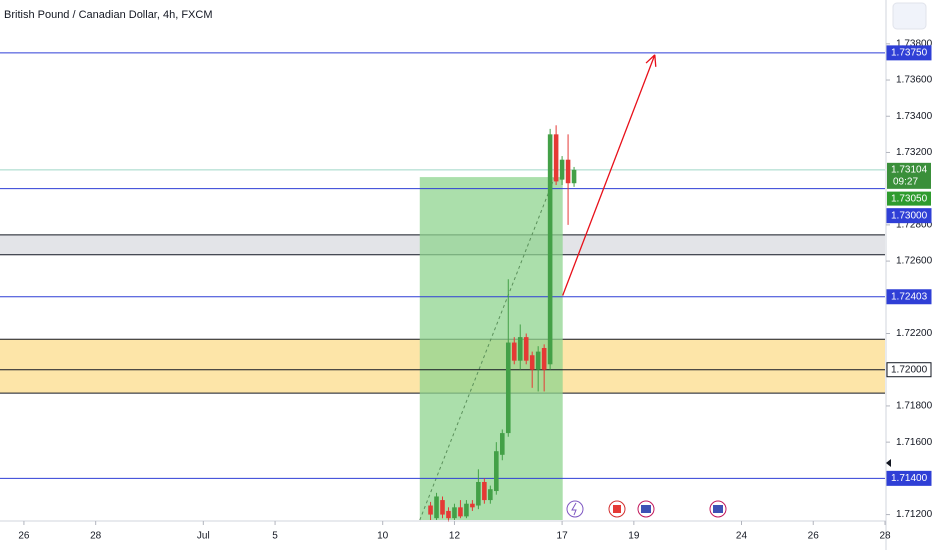 The height and width of the screenshot is (550, 932). I want to click on price-tag-label: 1.71400, so click(909, 478).